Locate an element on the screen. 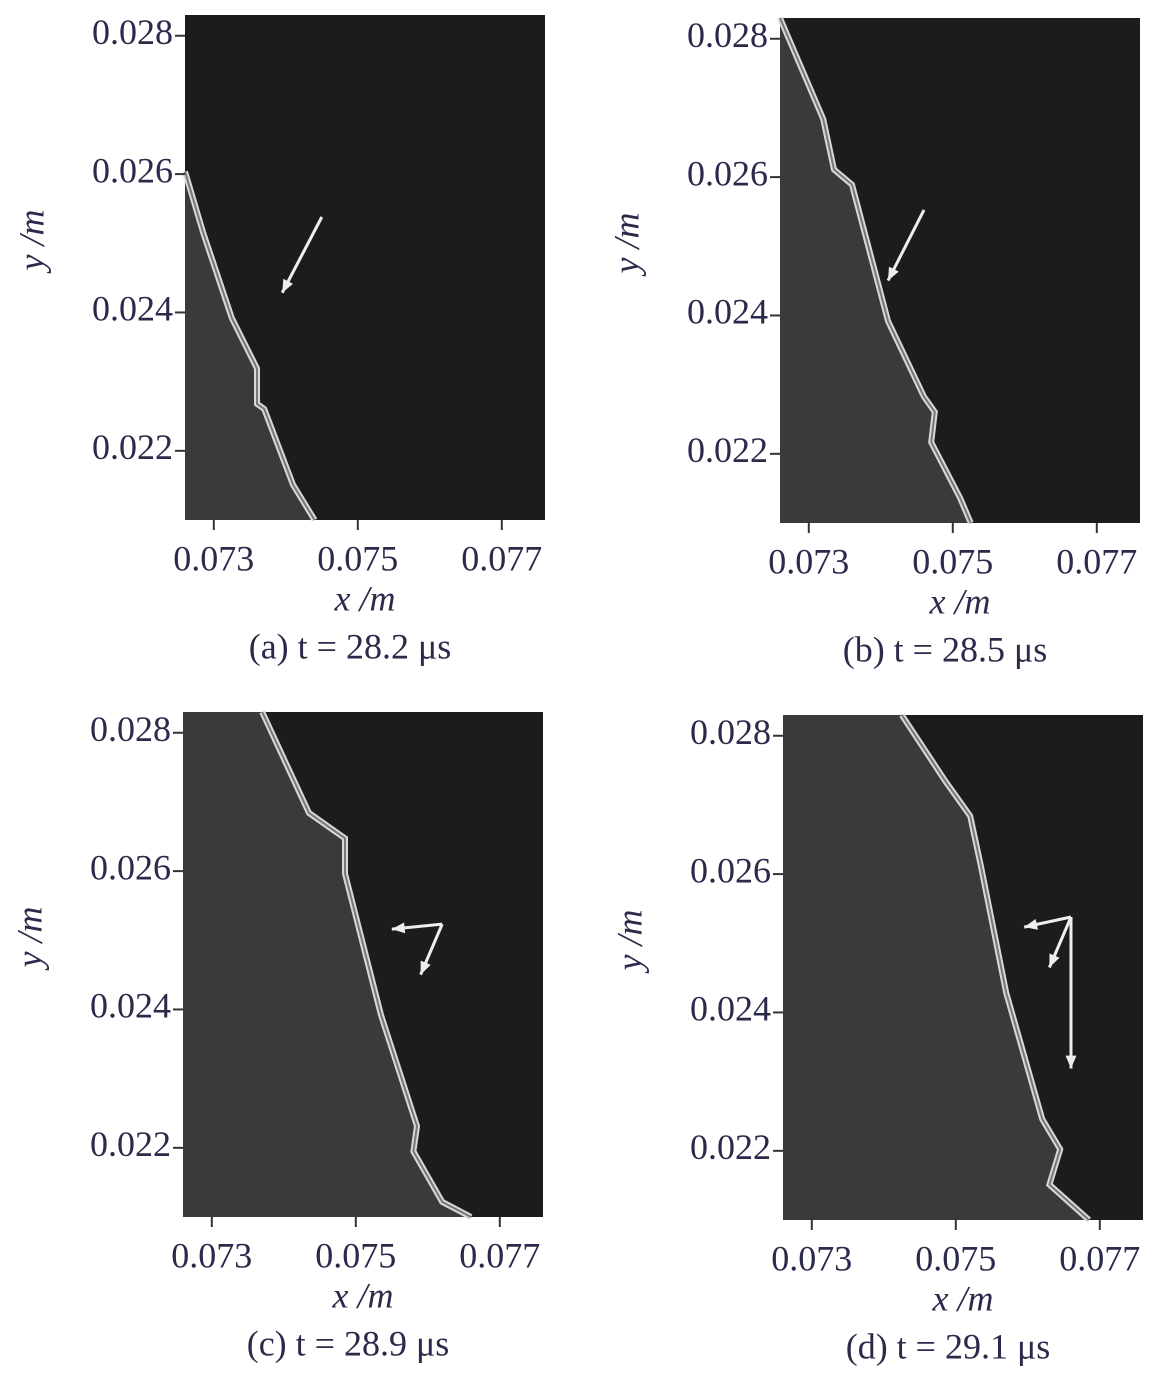 This screenshot has width=1153, height=1382. caption: (d) t = 29.1 μs is located at coordinates (948, 1346).